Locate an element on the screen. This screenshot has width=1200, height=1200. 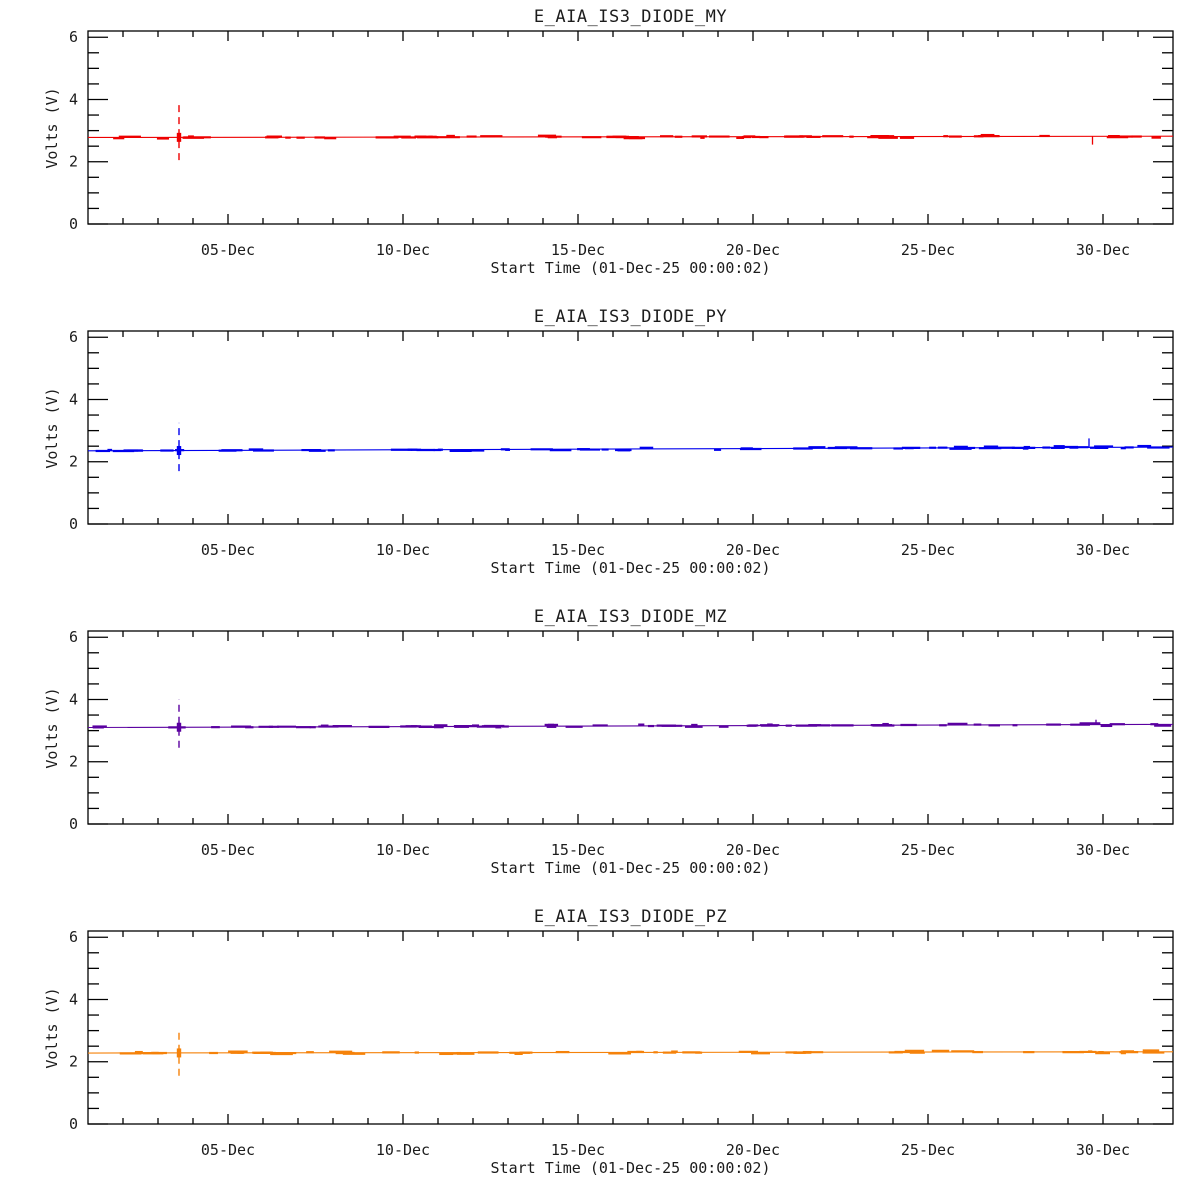
chart-title: E_AIA_IS3_DIODE_PZ is located at coordinates (630, 917).